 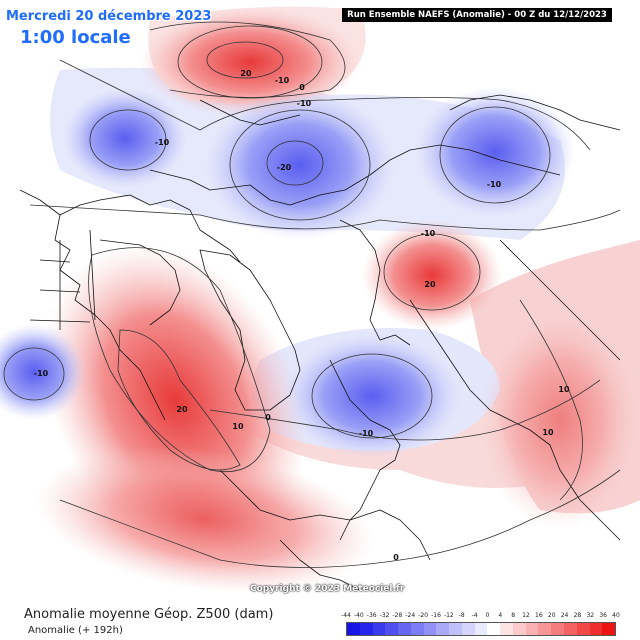 What do you see at coordinates (590, 615) in the screenshot?
I see `scale-tick-label: 32` at bounding box center [590, 615].